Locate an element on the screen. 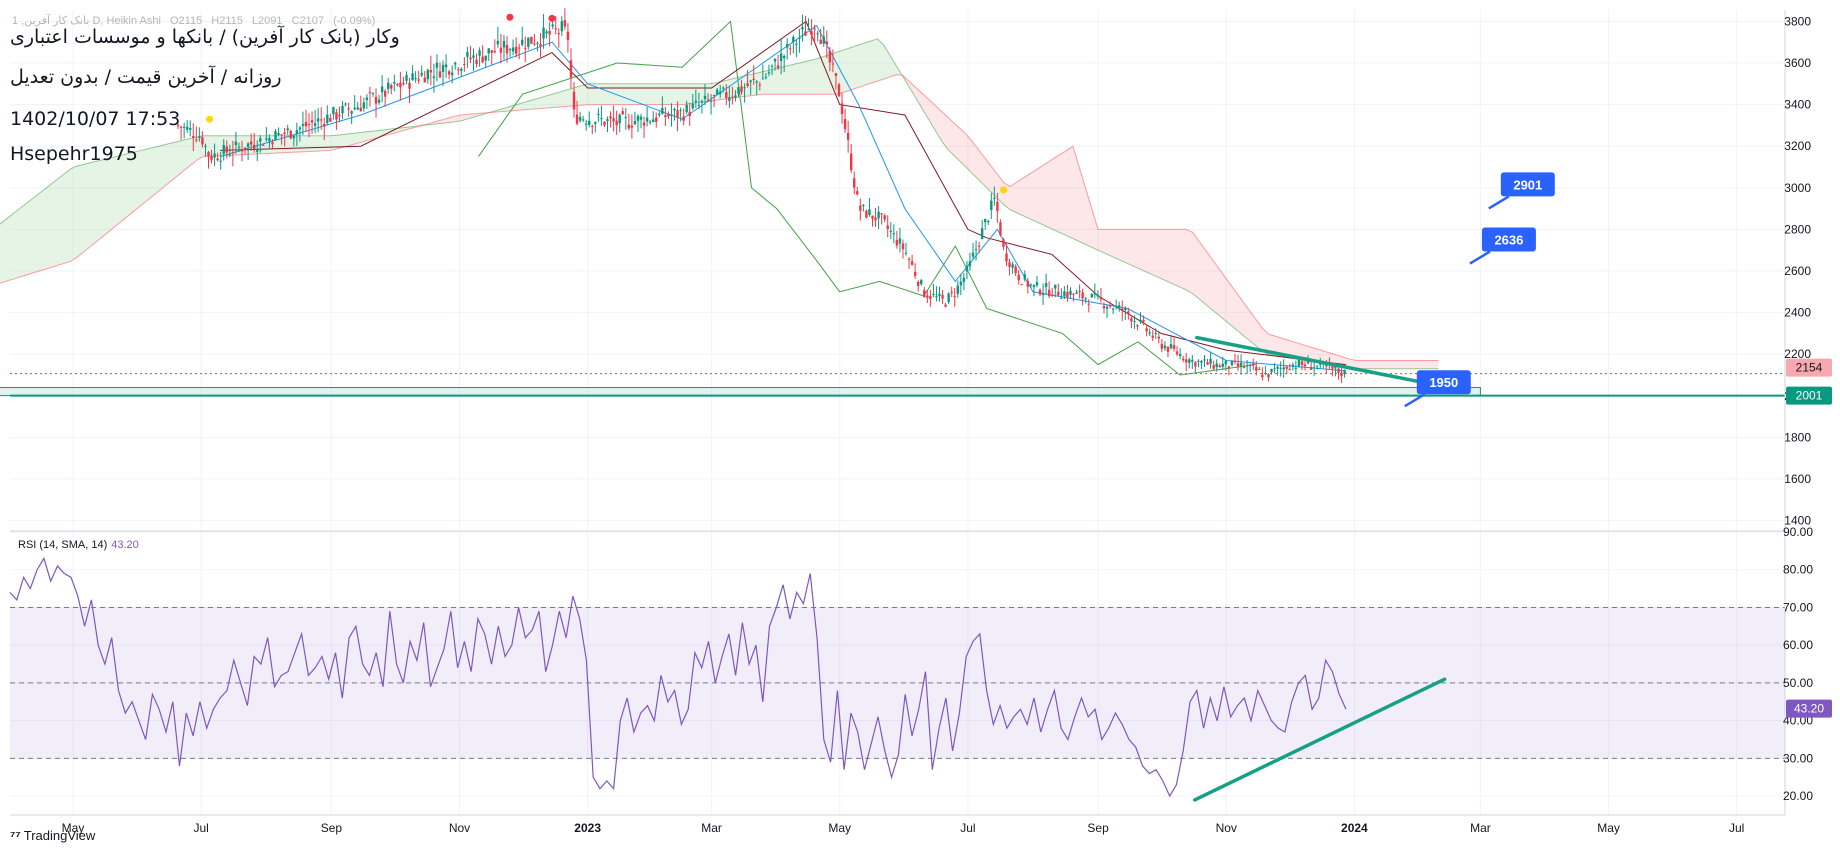 The height and width of the screenshot is (854, 1840). rsi-tick-label: 60.00 is located at coordinates (1798, 645).